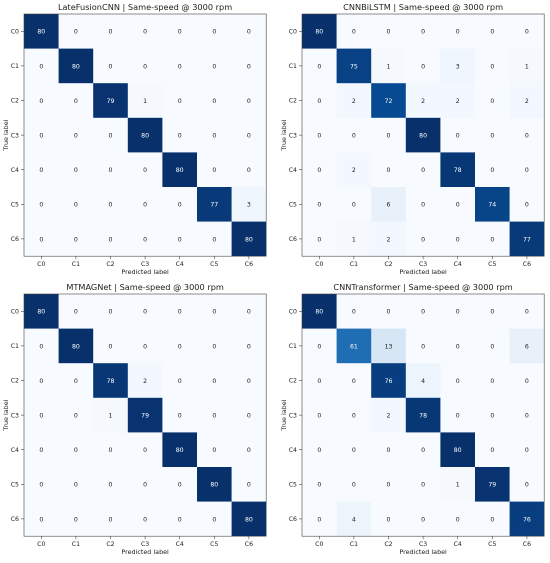 The image size is (550, 563). Describe the element at coordinates (249, 205) in the screenshot. I see `cell-value-label: 3` at that location.